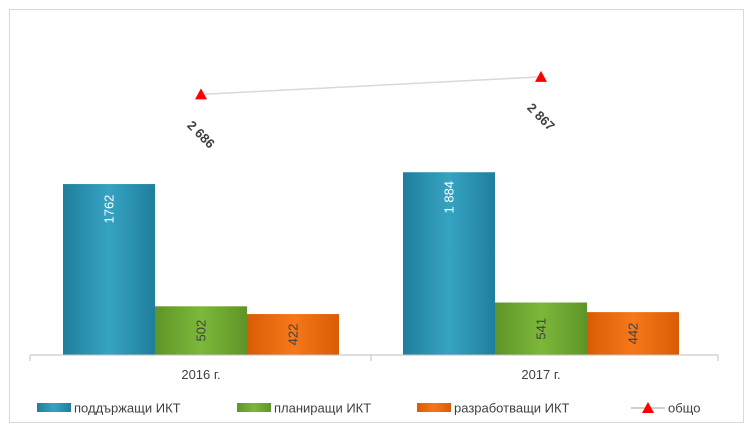  I want to click on bar-value-label-1-0: 502, so click(201, 331).